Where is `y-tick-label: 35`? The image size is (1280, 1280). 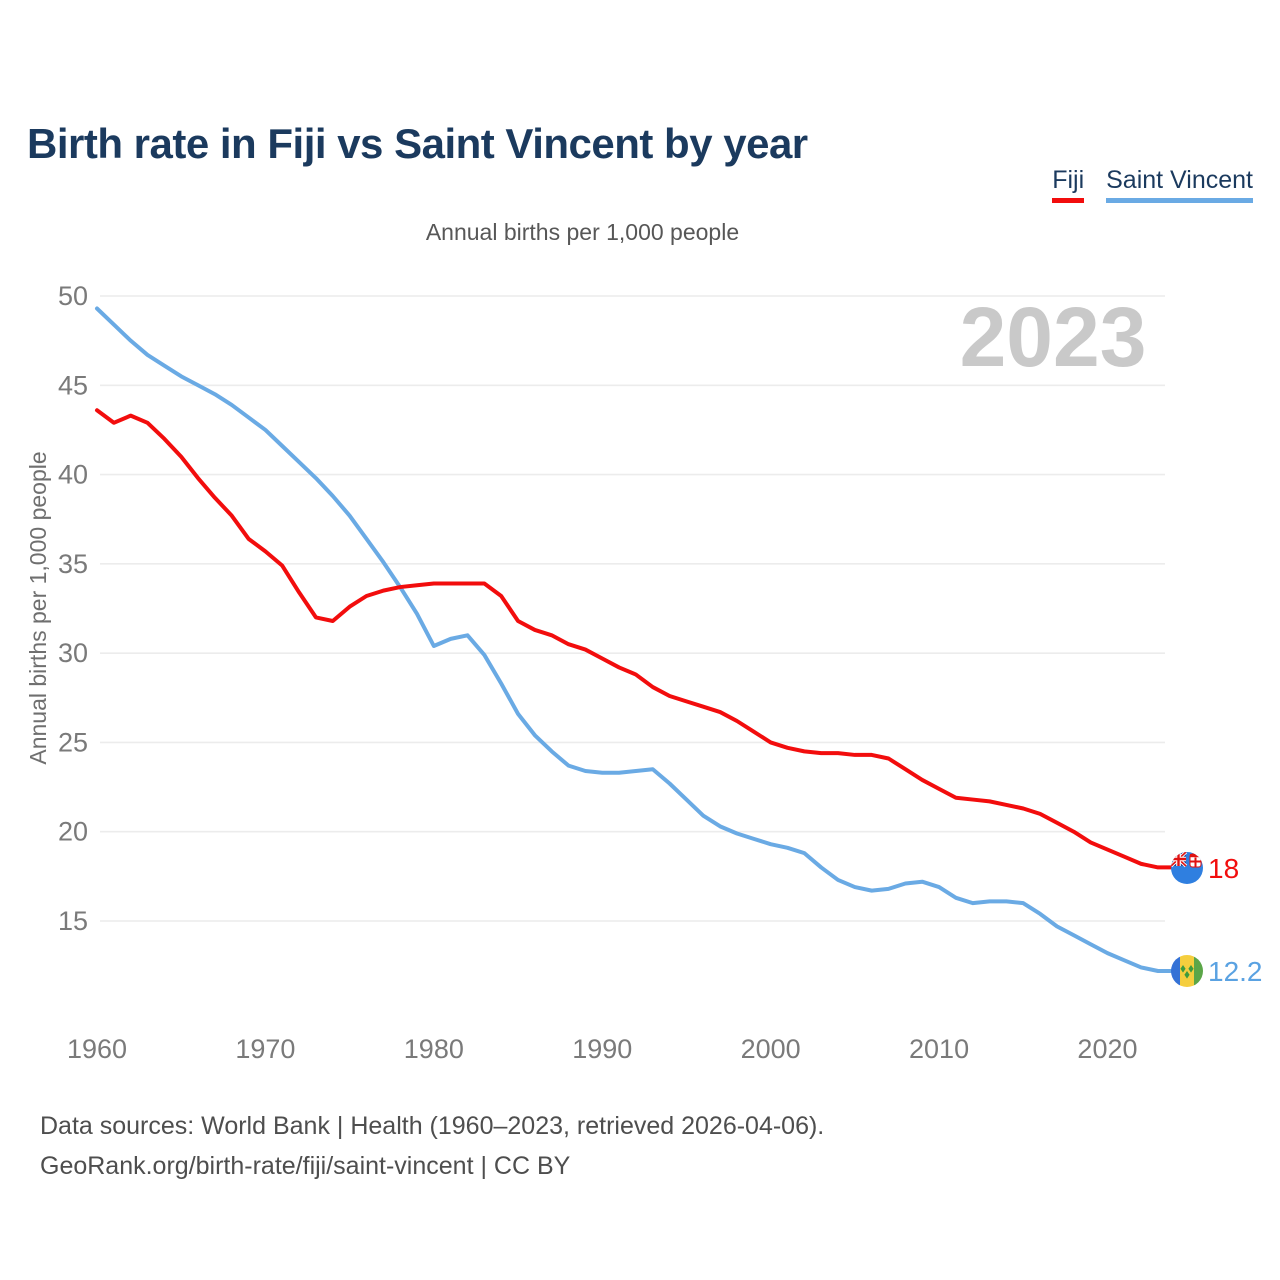
y-tick-label: 35 is located at coordinates (73, 564).